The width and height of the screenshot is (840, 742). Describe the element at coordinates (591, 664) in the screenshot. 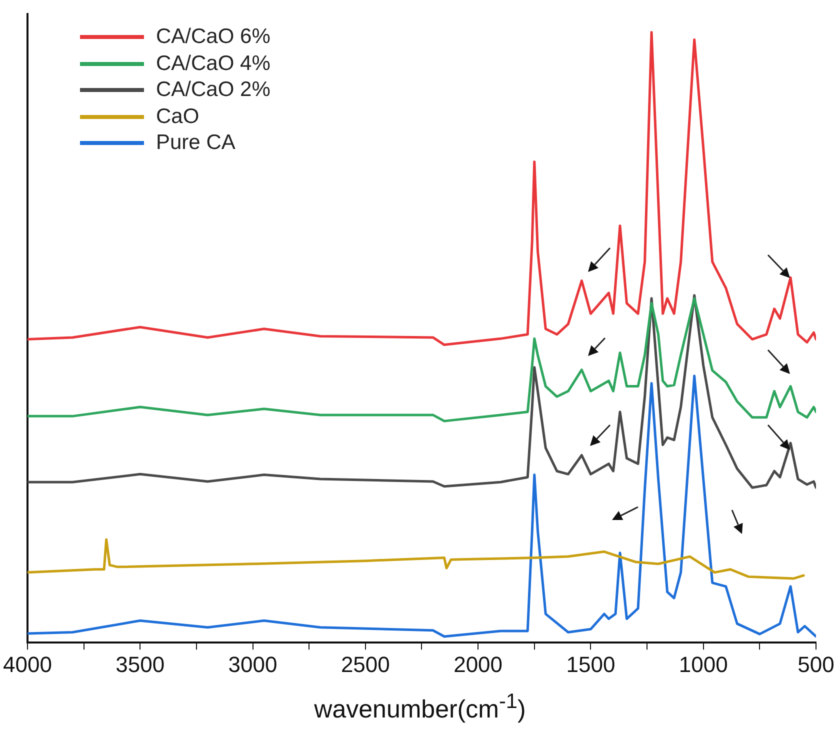

I see `x-tick-label: 1500` at that location.